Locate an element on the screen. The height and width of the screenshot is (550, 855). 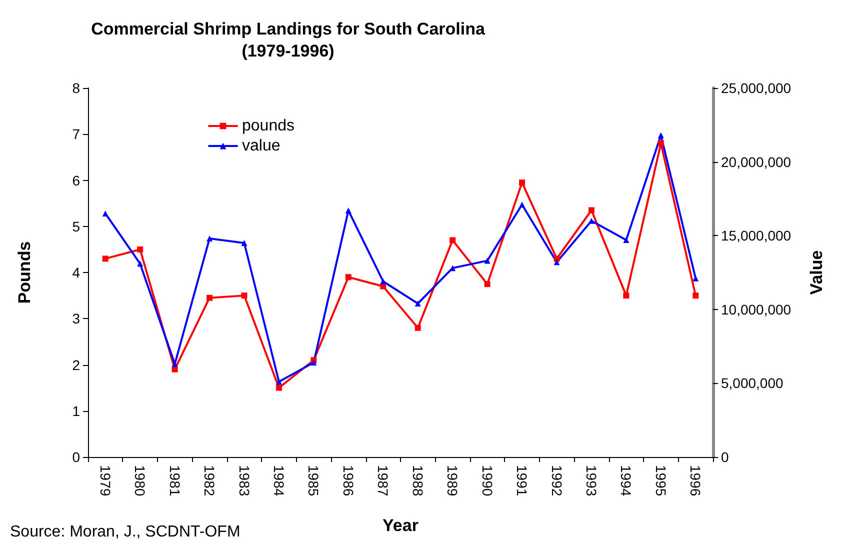
x-tick-label: 1988 is located at coordinates (418, 480).